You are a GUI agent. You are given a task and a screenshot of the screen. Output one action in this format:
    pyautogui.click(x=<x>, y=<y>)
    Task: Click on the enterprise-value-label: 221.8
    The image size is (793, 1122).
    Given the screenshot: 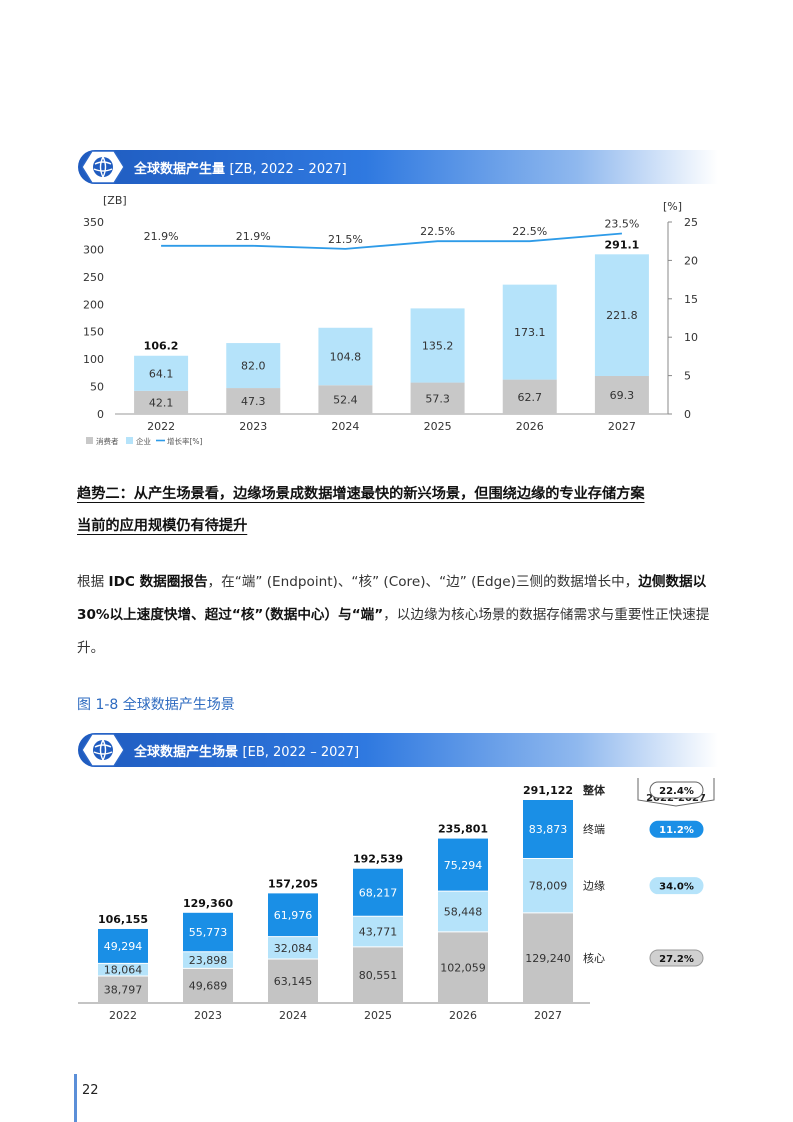 What is the action you would take?
    pyautogui.click(x=622, y=315)
    